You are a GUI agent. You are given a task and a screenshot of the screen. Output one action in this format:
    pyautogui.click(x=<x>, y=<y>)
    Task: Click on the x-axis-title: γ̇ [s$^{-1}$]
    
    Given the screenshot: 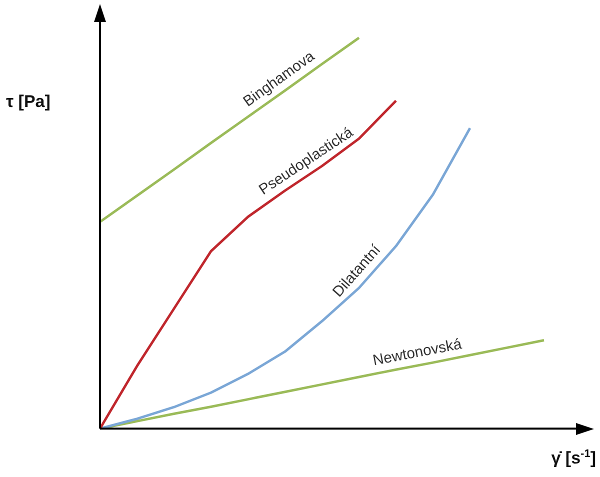 What is the action you would take?
    pyautogui.click(x=573, y=458)
    